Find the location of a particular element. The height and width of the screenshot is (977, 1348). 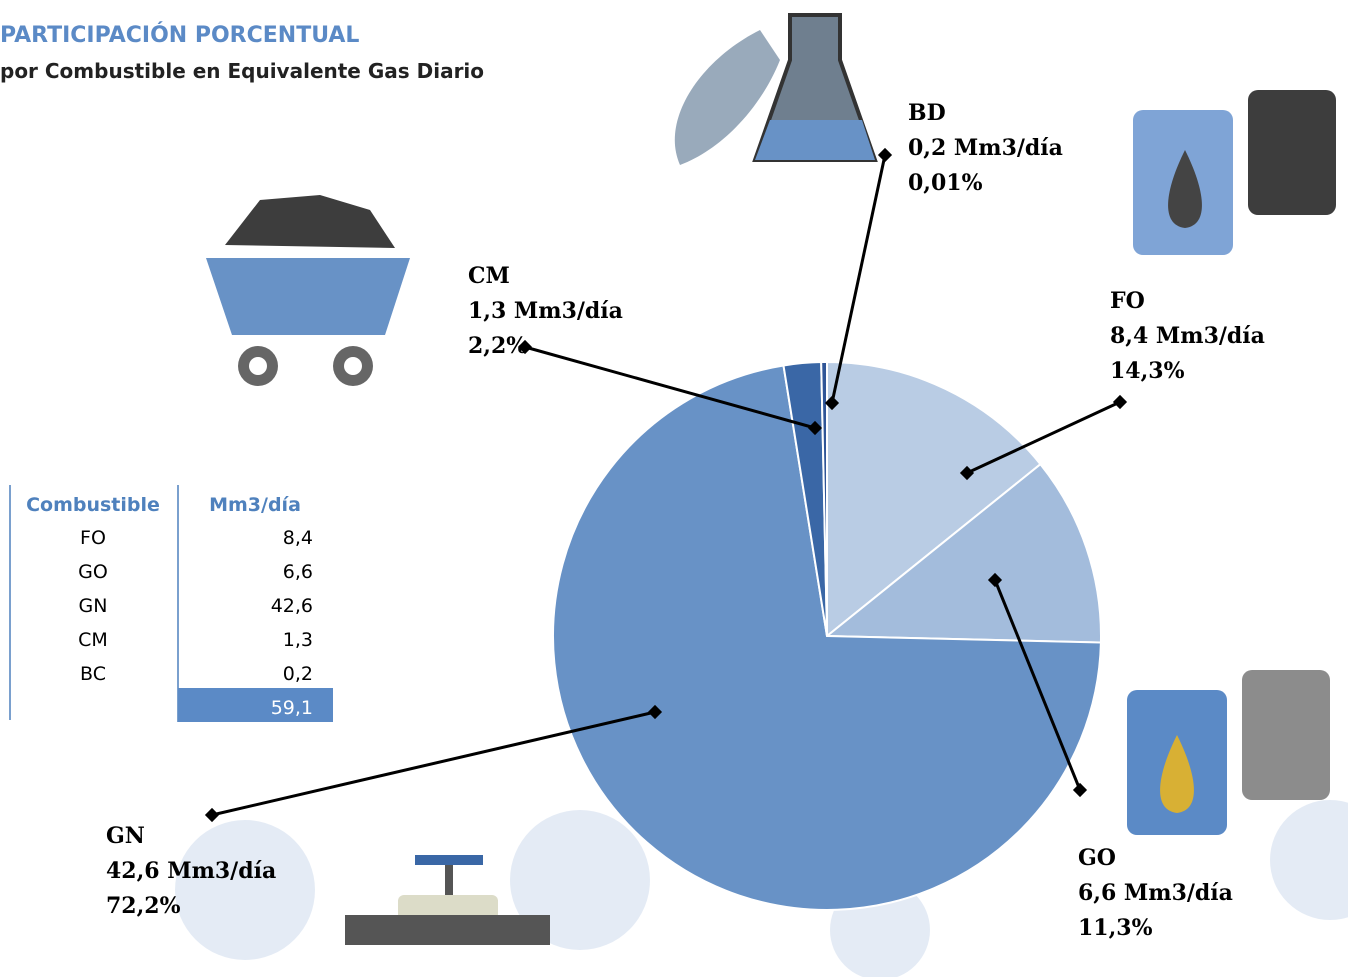

table-cell: 8,4 is located at coordinates (298, 538).